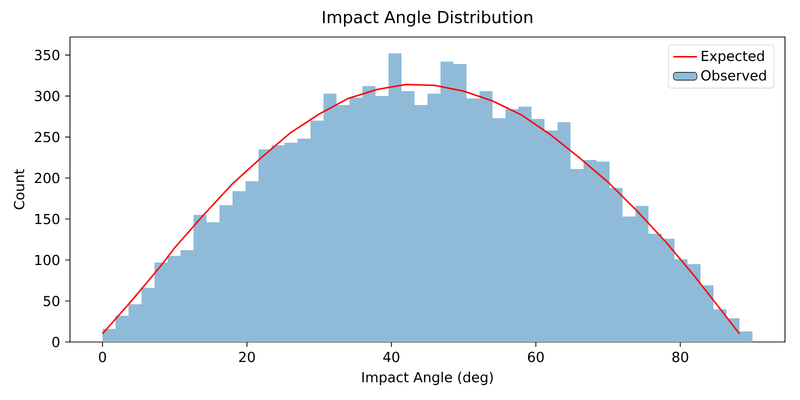 This screenshot has height=400, width=800. What do you see at coordinates (47, 55) in the screenshot?
I see `y-tick-label: 350` at bounding box center [47, 55].